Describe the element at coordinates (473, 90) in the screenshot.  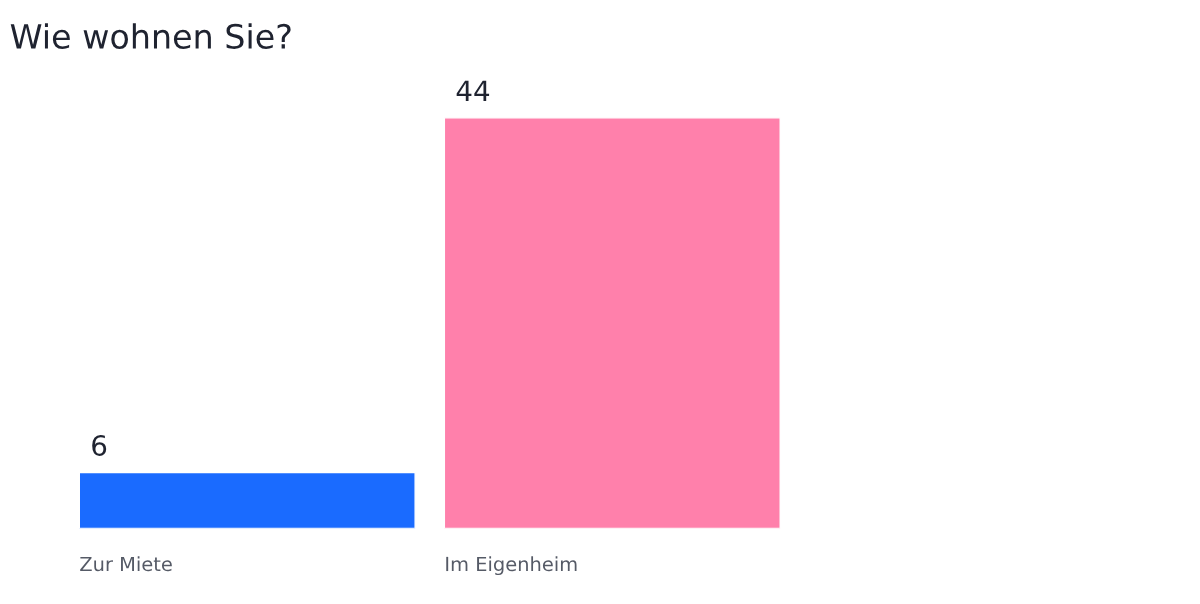
I see `data-label: 44` at that location.